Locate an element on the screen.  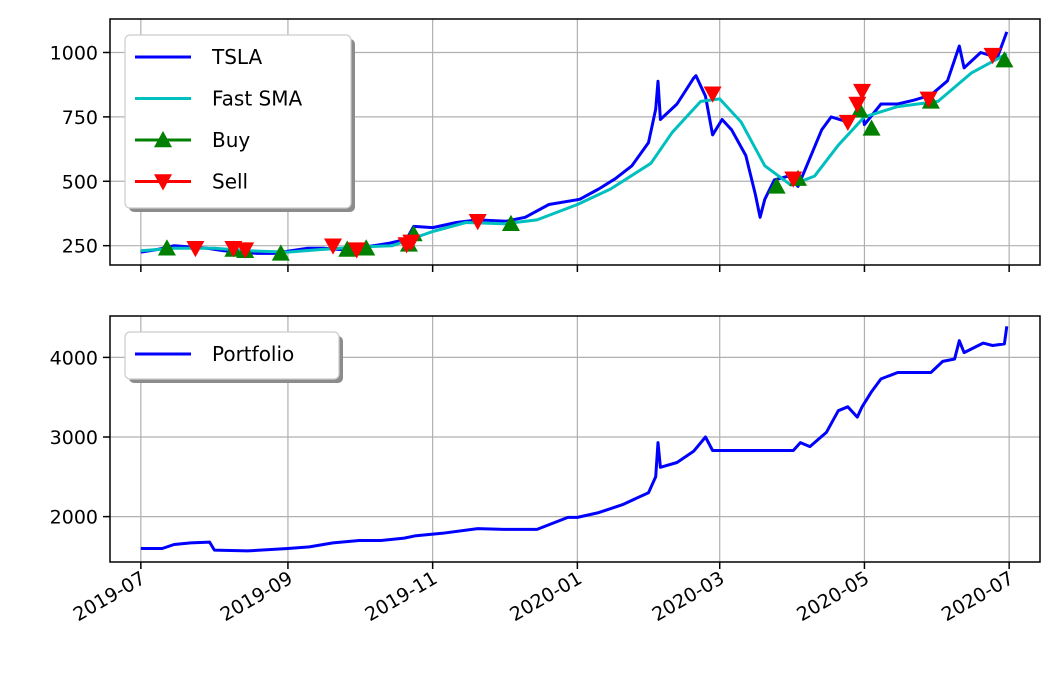
x-tick-label: 2020-07 is located at coordinates (978, 596).